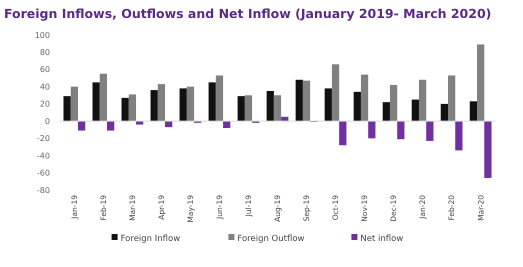 This screenshot has height=267, width=523. Describe the element at coordinates (43, 173) in the screenshot. I see `y-tick-label: -60` at that location.